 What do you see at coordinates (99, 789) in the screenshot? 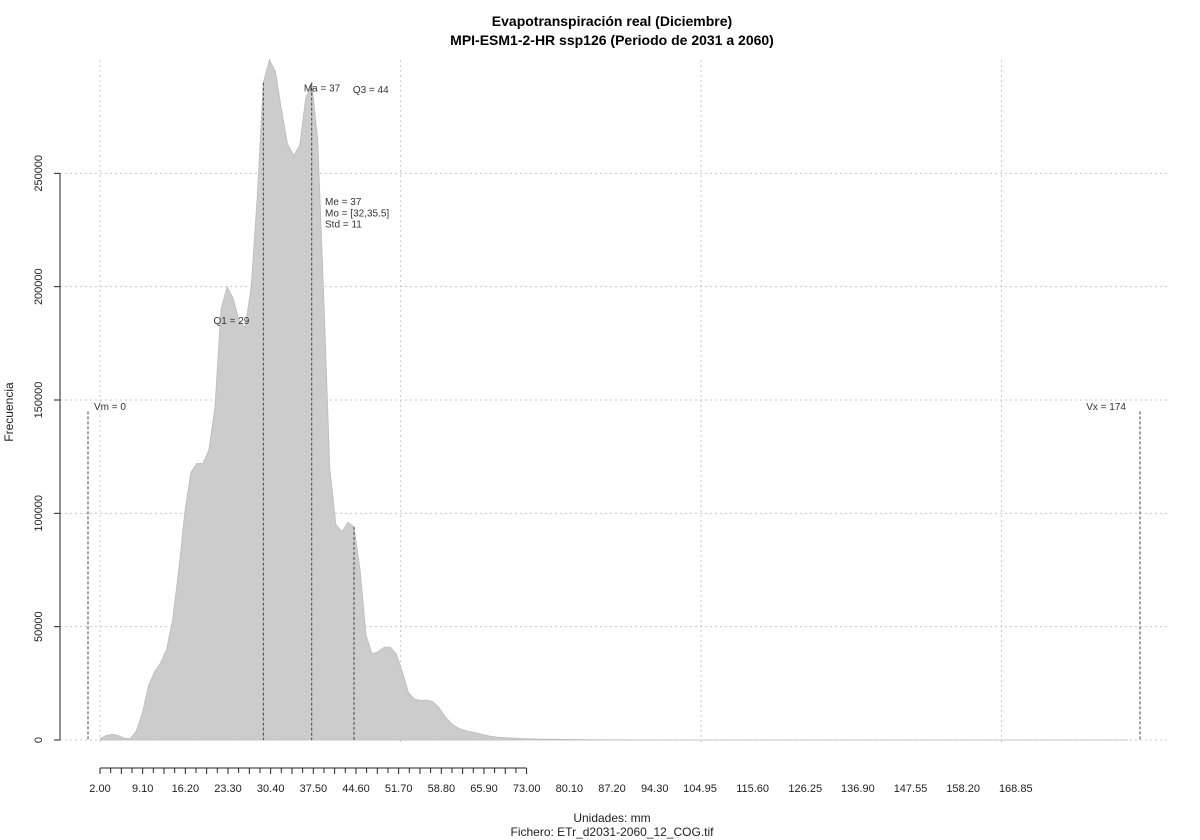
I see `x-tick-label: 2.00` at bounding box center [99, 789].